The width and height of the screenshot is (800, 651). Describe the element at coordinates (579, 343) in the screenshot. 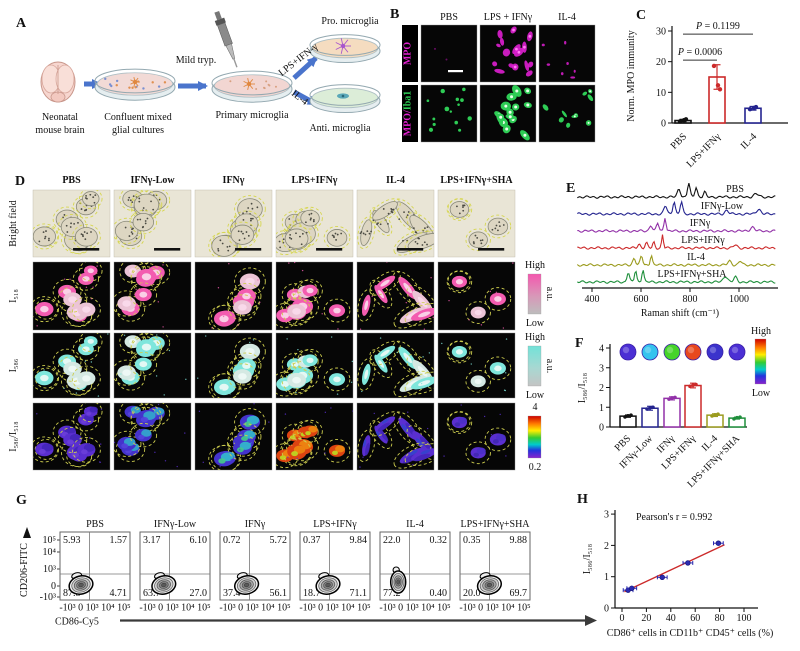

I see `panel-f-label: F` at that location.